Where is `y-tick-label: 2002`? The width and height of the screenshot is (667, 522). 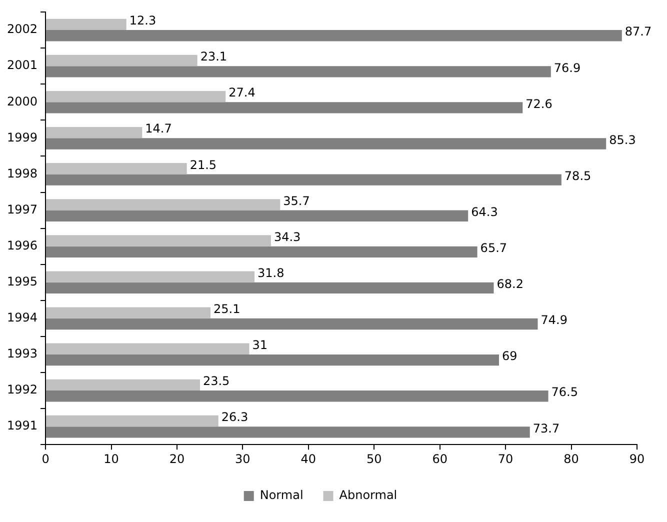
y-tick-label: 2002 is located at coordinates (22, 29).